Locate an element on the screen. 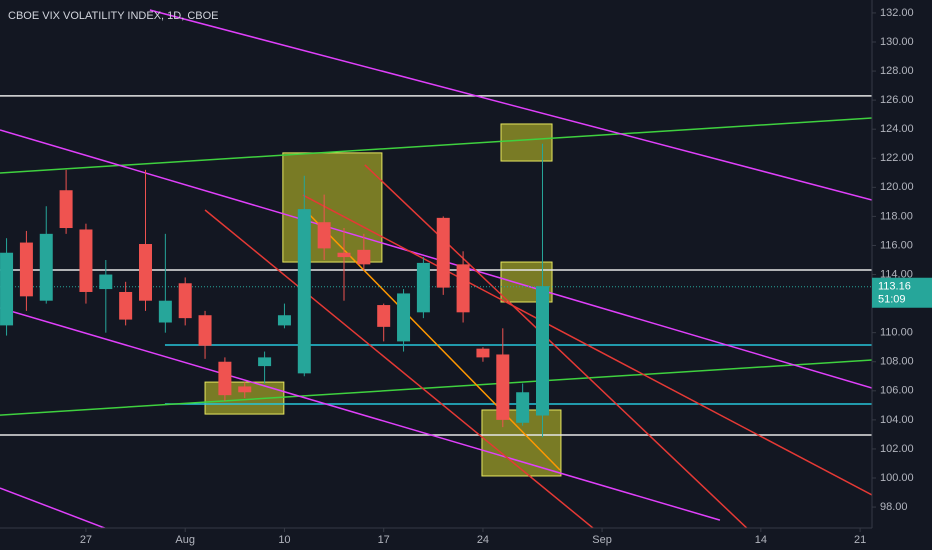 The height and width of the screenshot is (550, 932). x-tick-label: 24 is located at coordinates (483, 540).